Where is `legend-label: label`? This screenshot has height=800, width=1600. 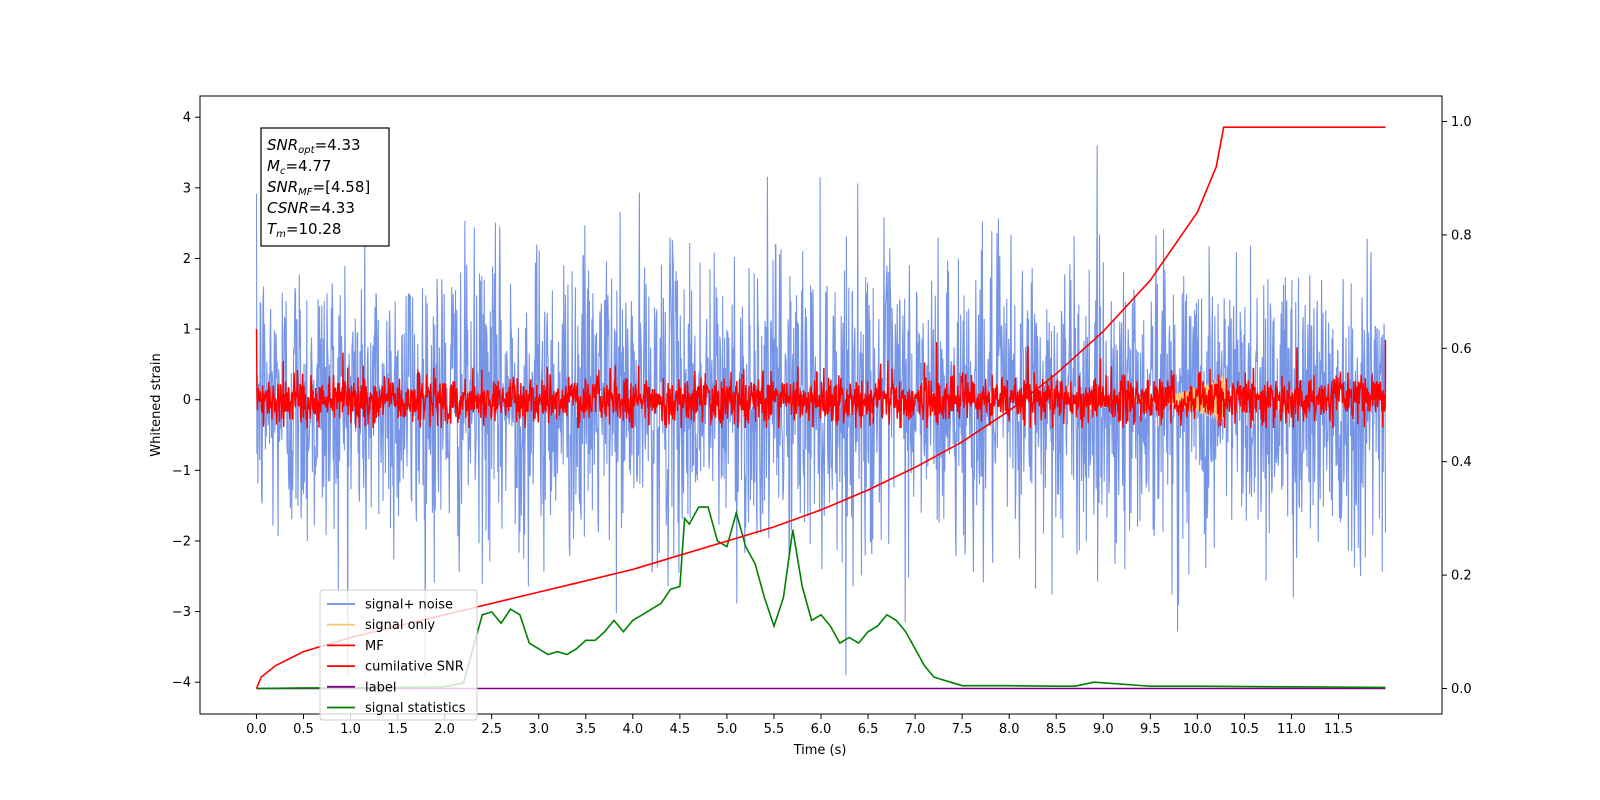 legend-label: label is located at coordinates (380, 687).